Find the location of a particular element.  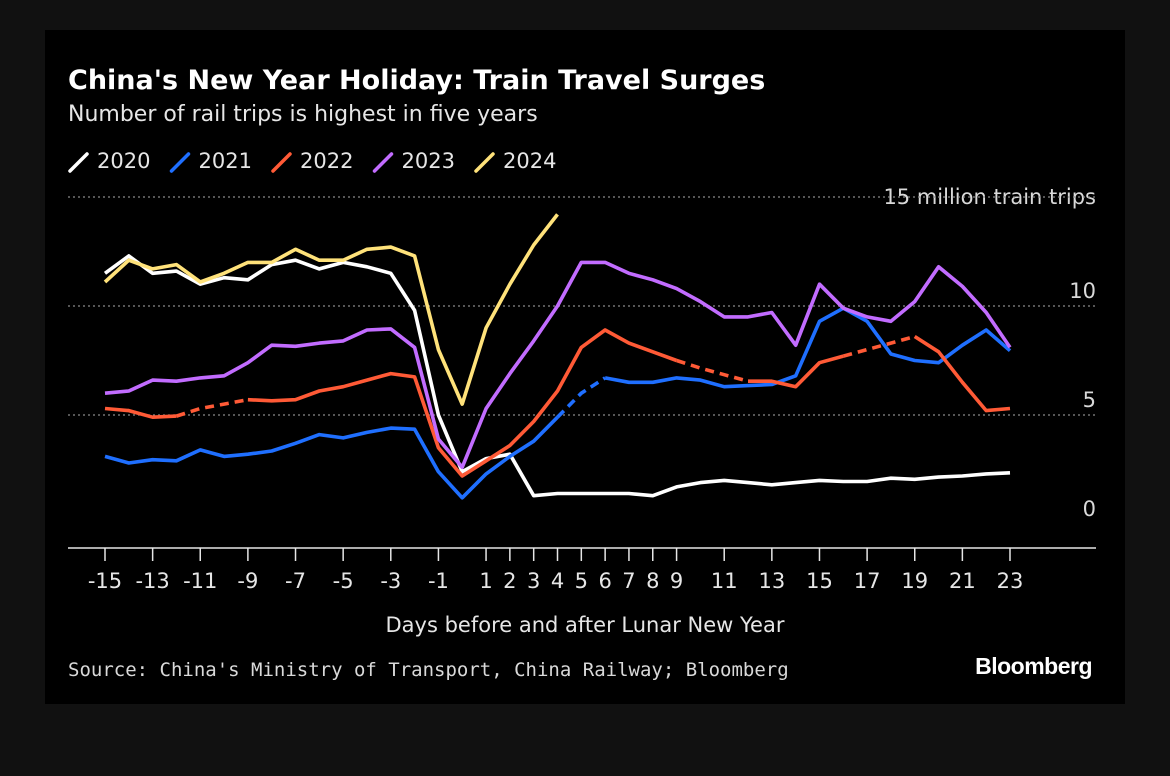

legend-swatch-2022 is located at coordinates (281, 162).